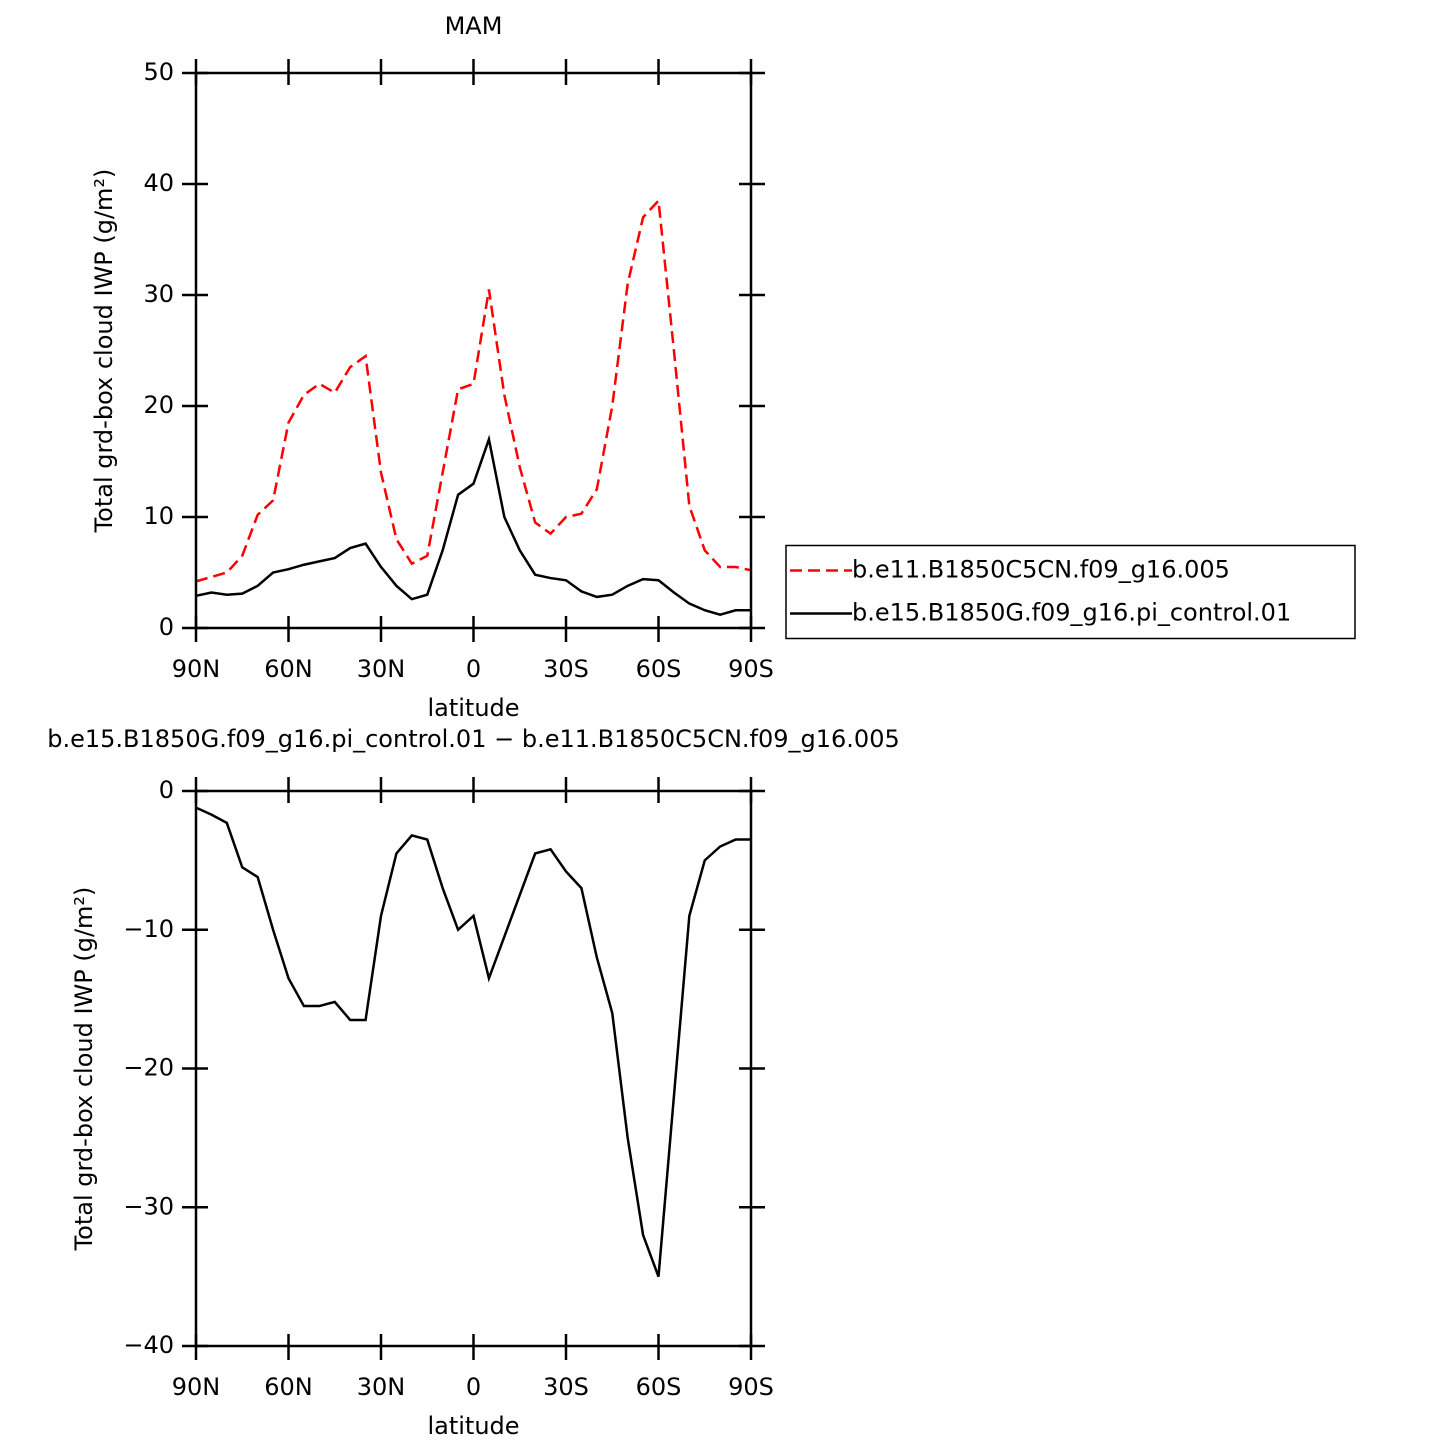  Describe the element at coordinates (158, 516) in the screenshot. I see `y-tick-label: 10` at that location.